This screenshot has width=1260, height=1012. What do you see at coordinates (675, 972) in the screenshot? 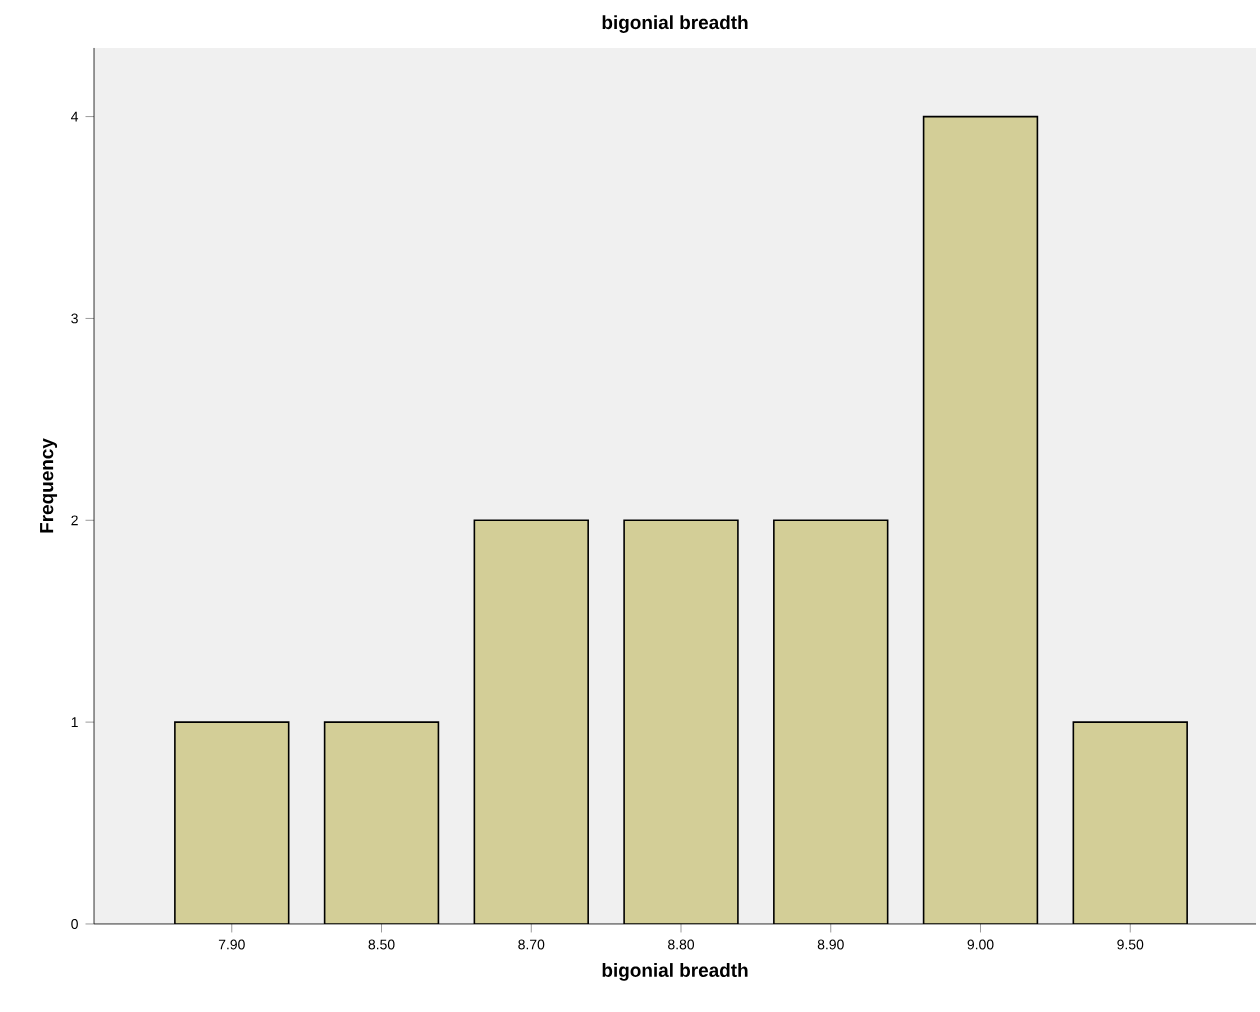
I see `x-axis-title: bigonial breadth` at bounding box center [675, 972].